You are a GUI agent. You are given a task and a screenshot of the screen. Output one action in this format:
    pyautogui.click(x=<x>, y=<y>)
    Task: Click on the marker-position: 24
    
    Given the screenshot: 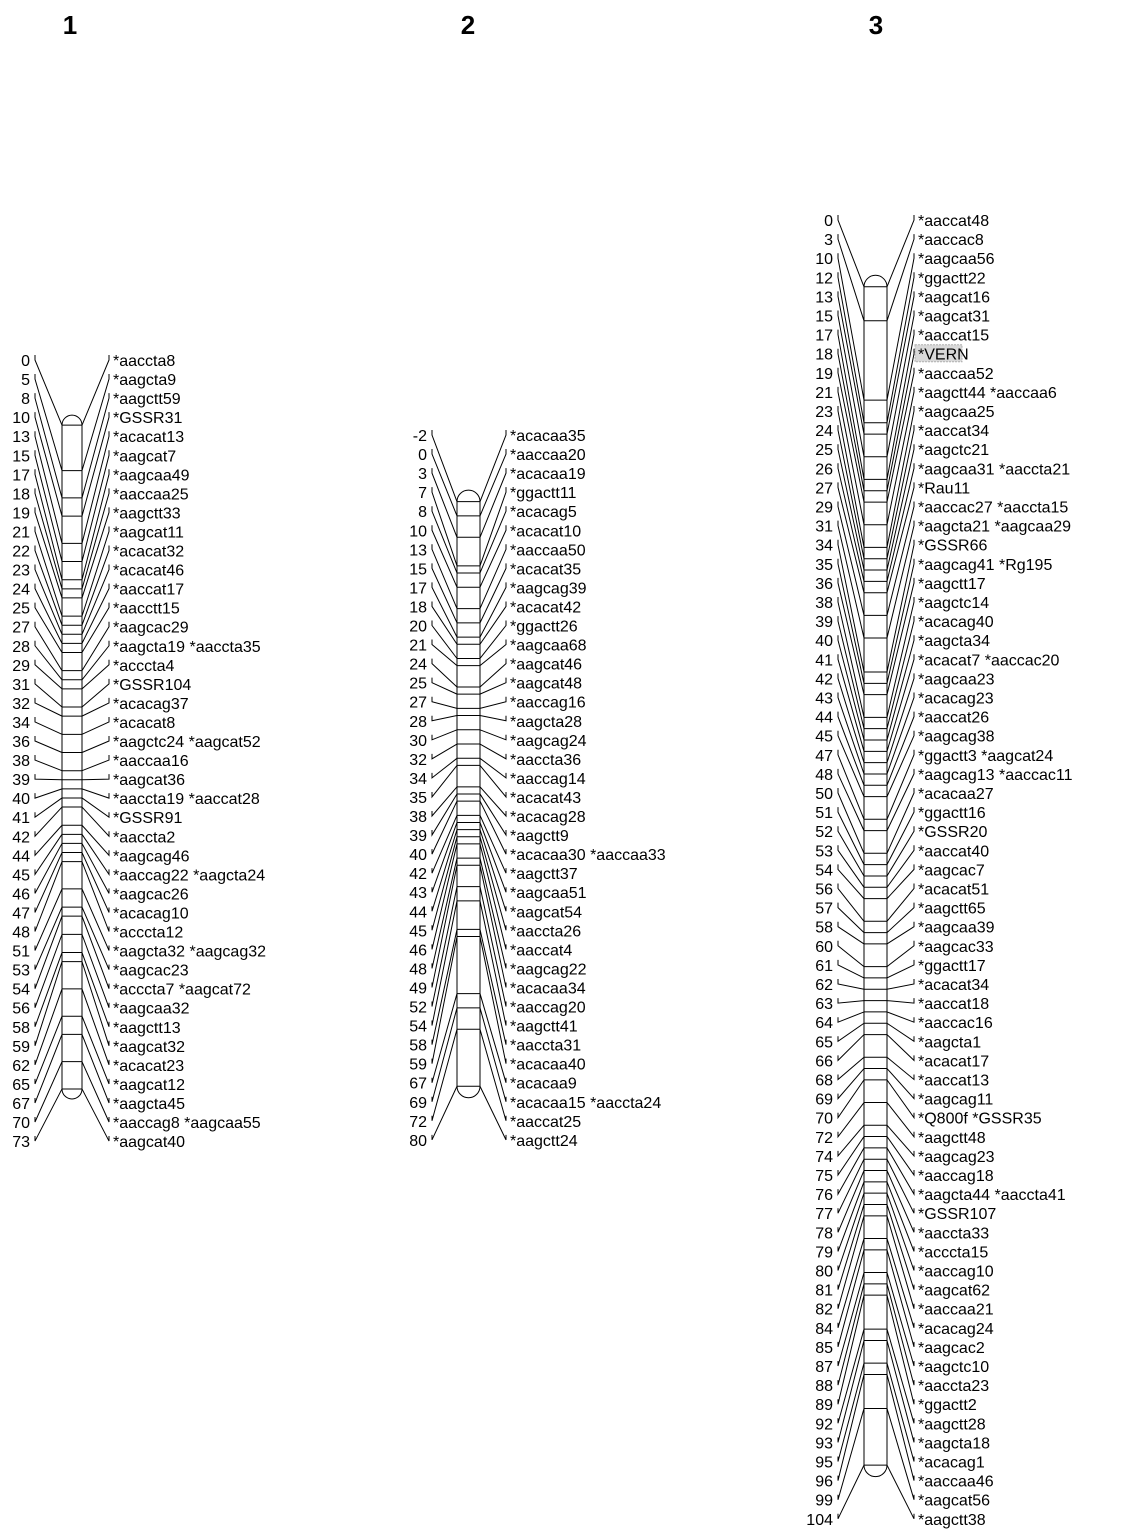 What is the action you would take?
    pyautogui.click(x=21, y=590)
    